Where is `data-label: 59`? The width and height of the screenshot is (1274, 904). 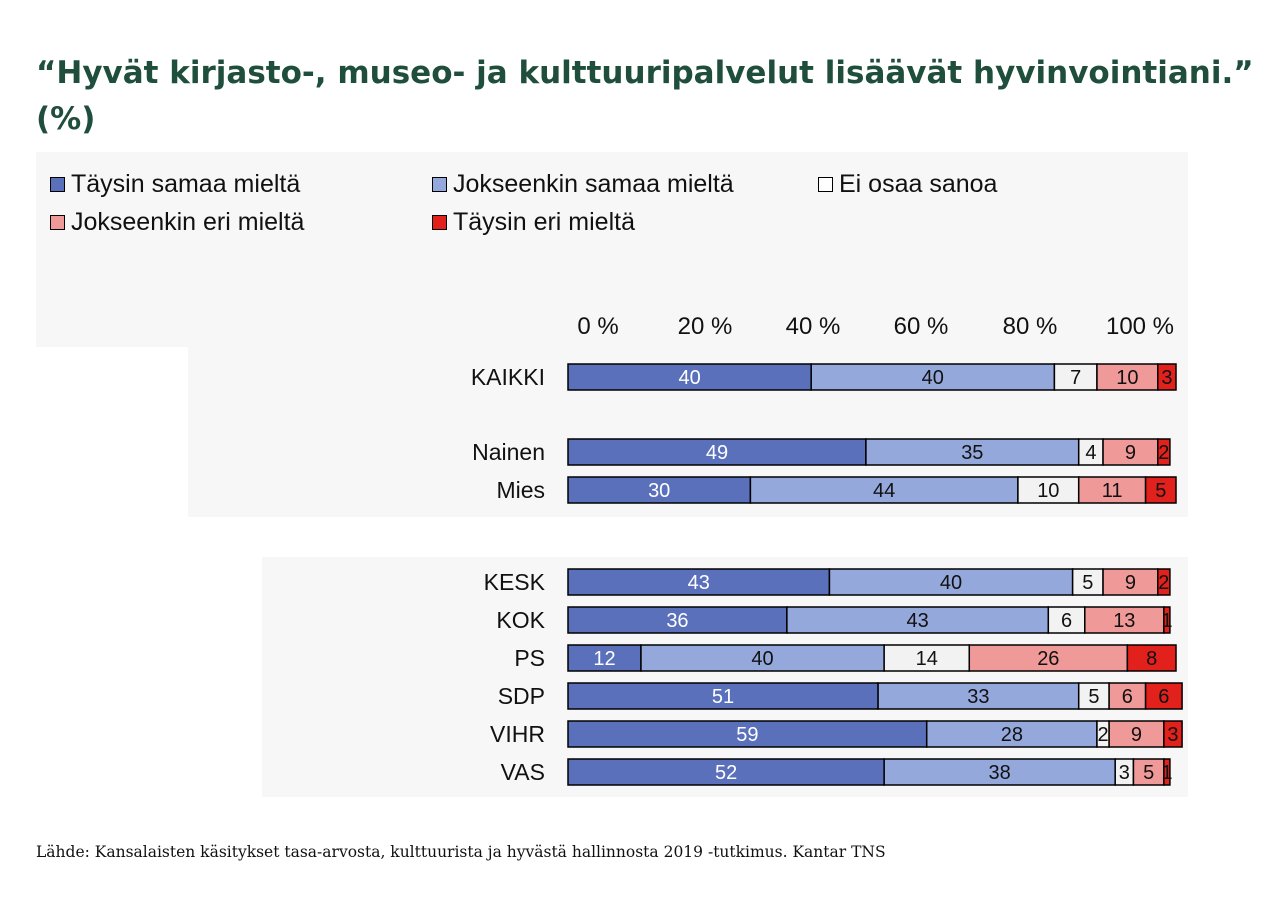
data-label: 59 is located at coordinates (747, 735).